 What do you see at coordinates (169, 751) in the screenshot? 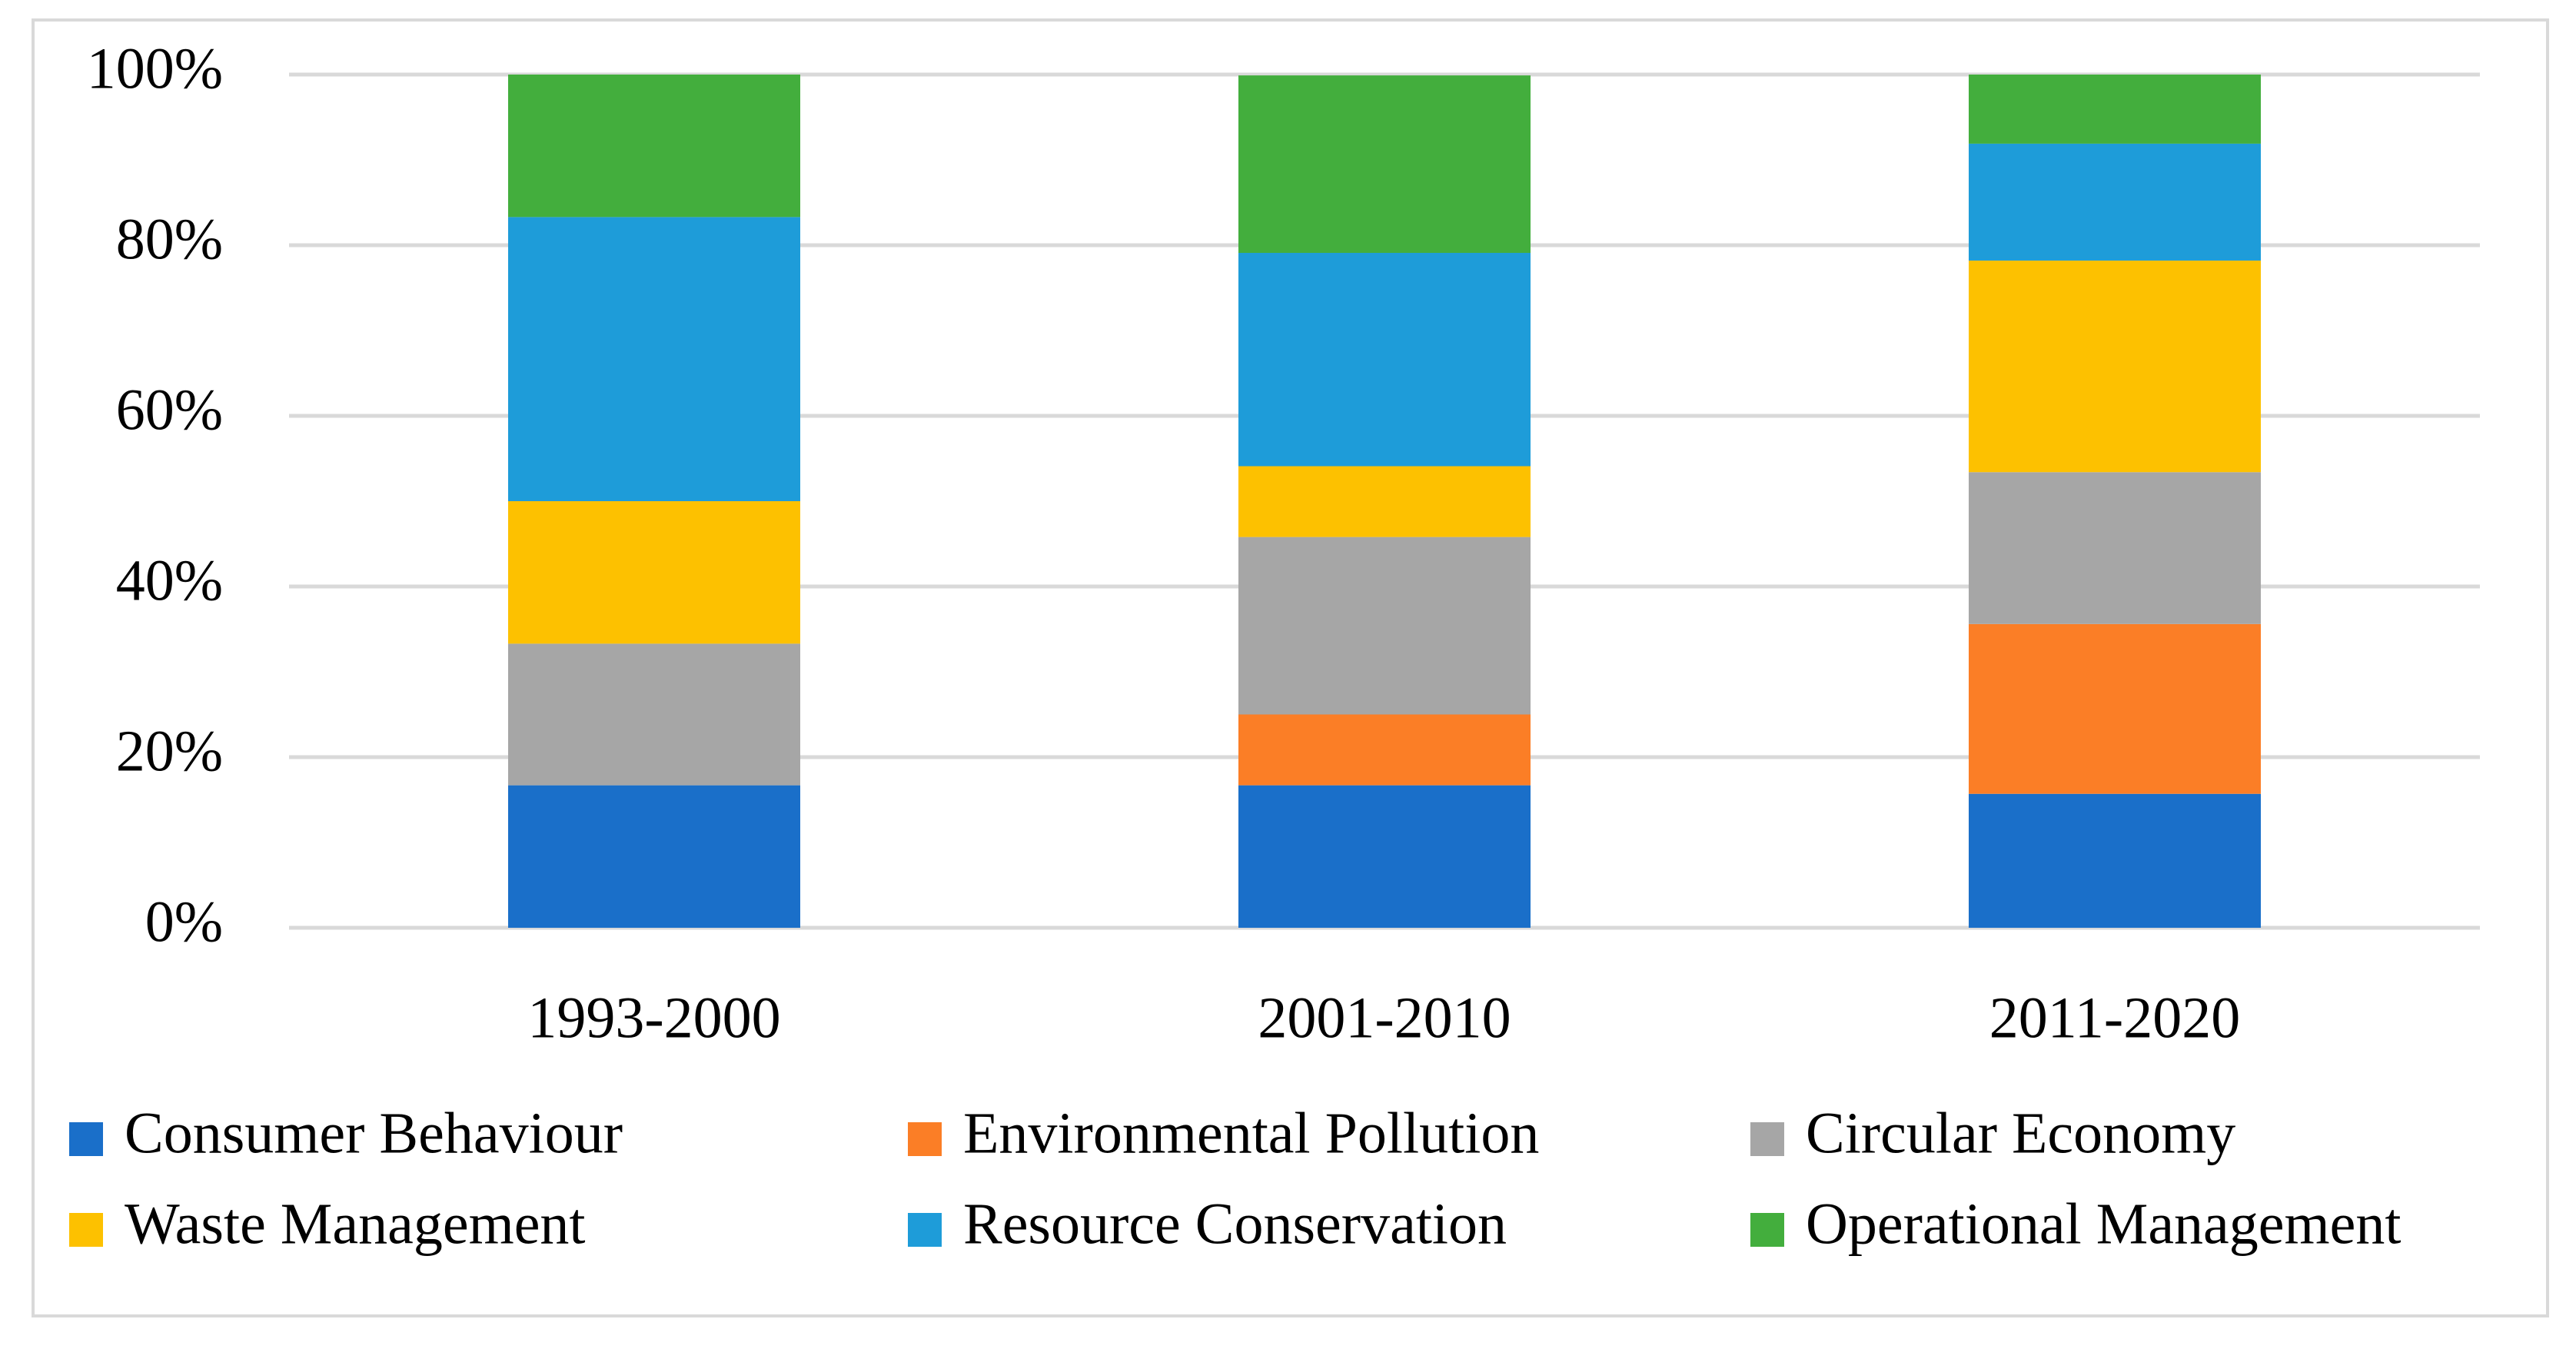
I see `y-tick-label: 20%` at bounding box center [169, 751].